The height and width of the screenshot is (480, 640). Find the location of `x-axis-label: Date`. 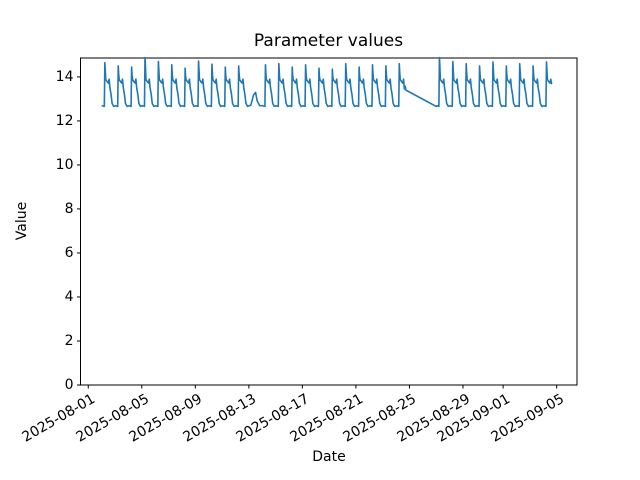

x-axis-label: Date is located at coordinates (329, 457).